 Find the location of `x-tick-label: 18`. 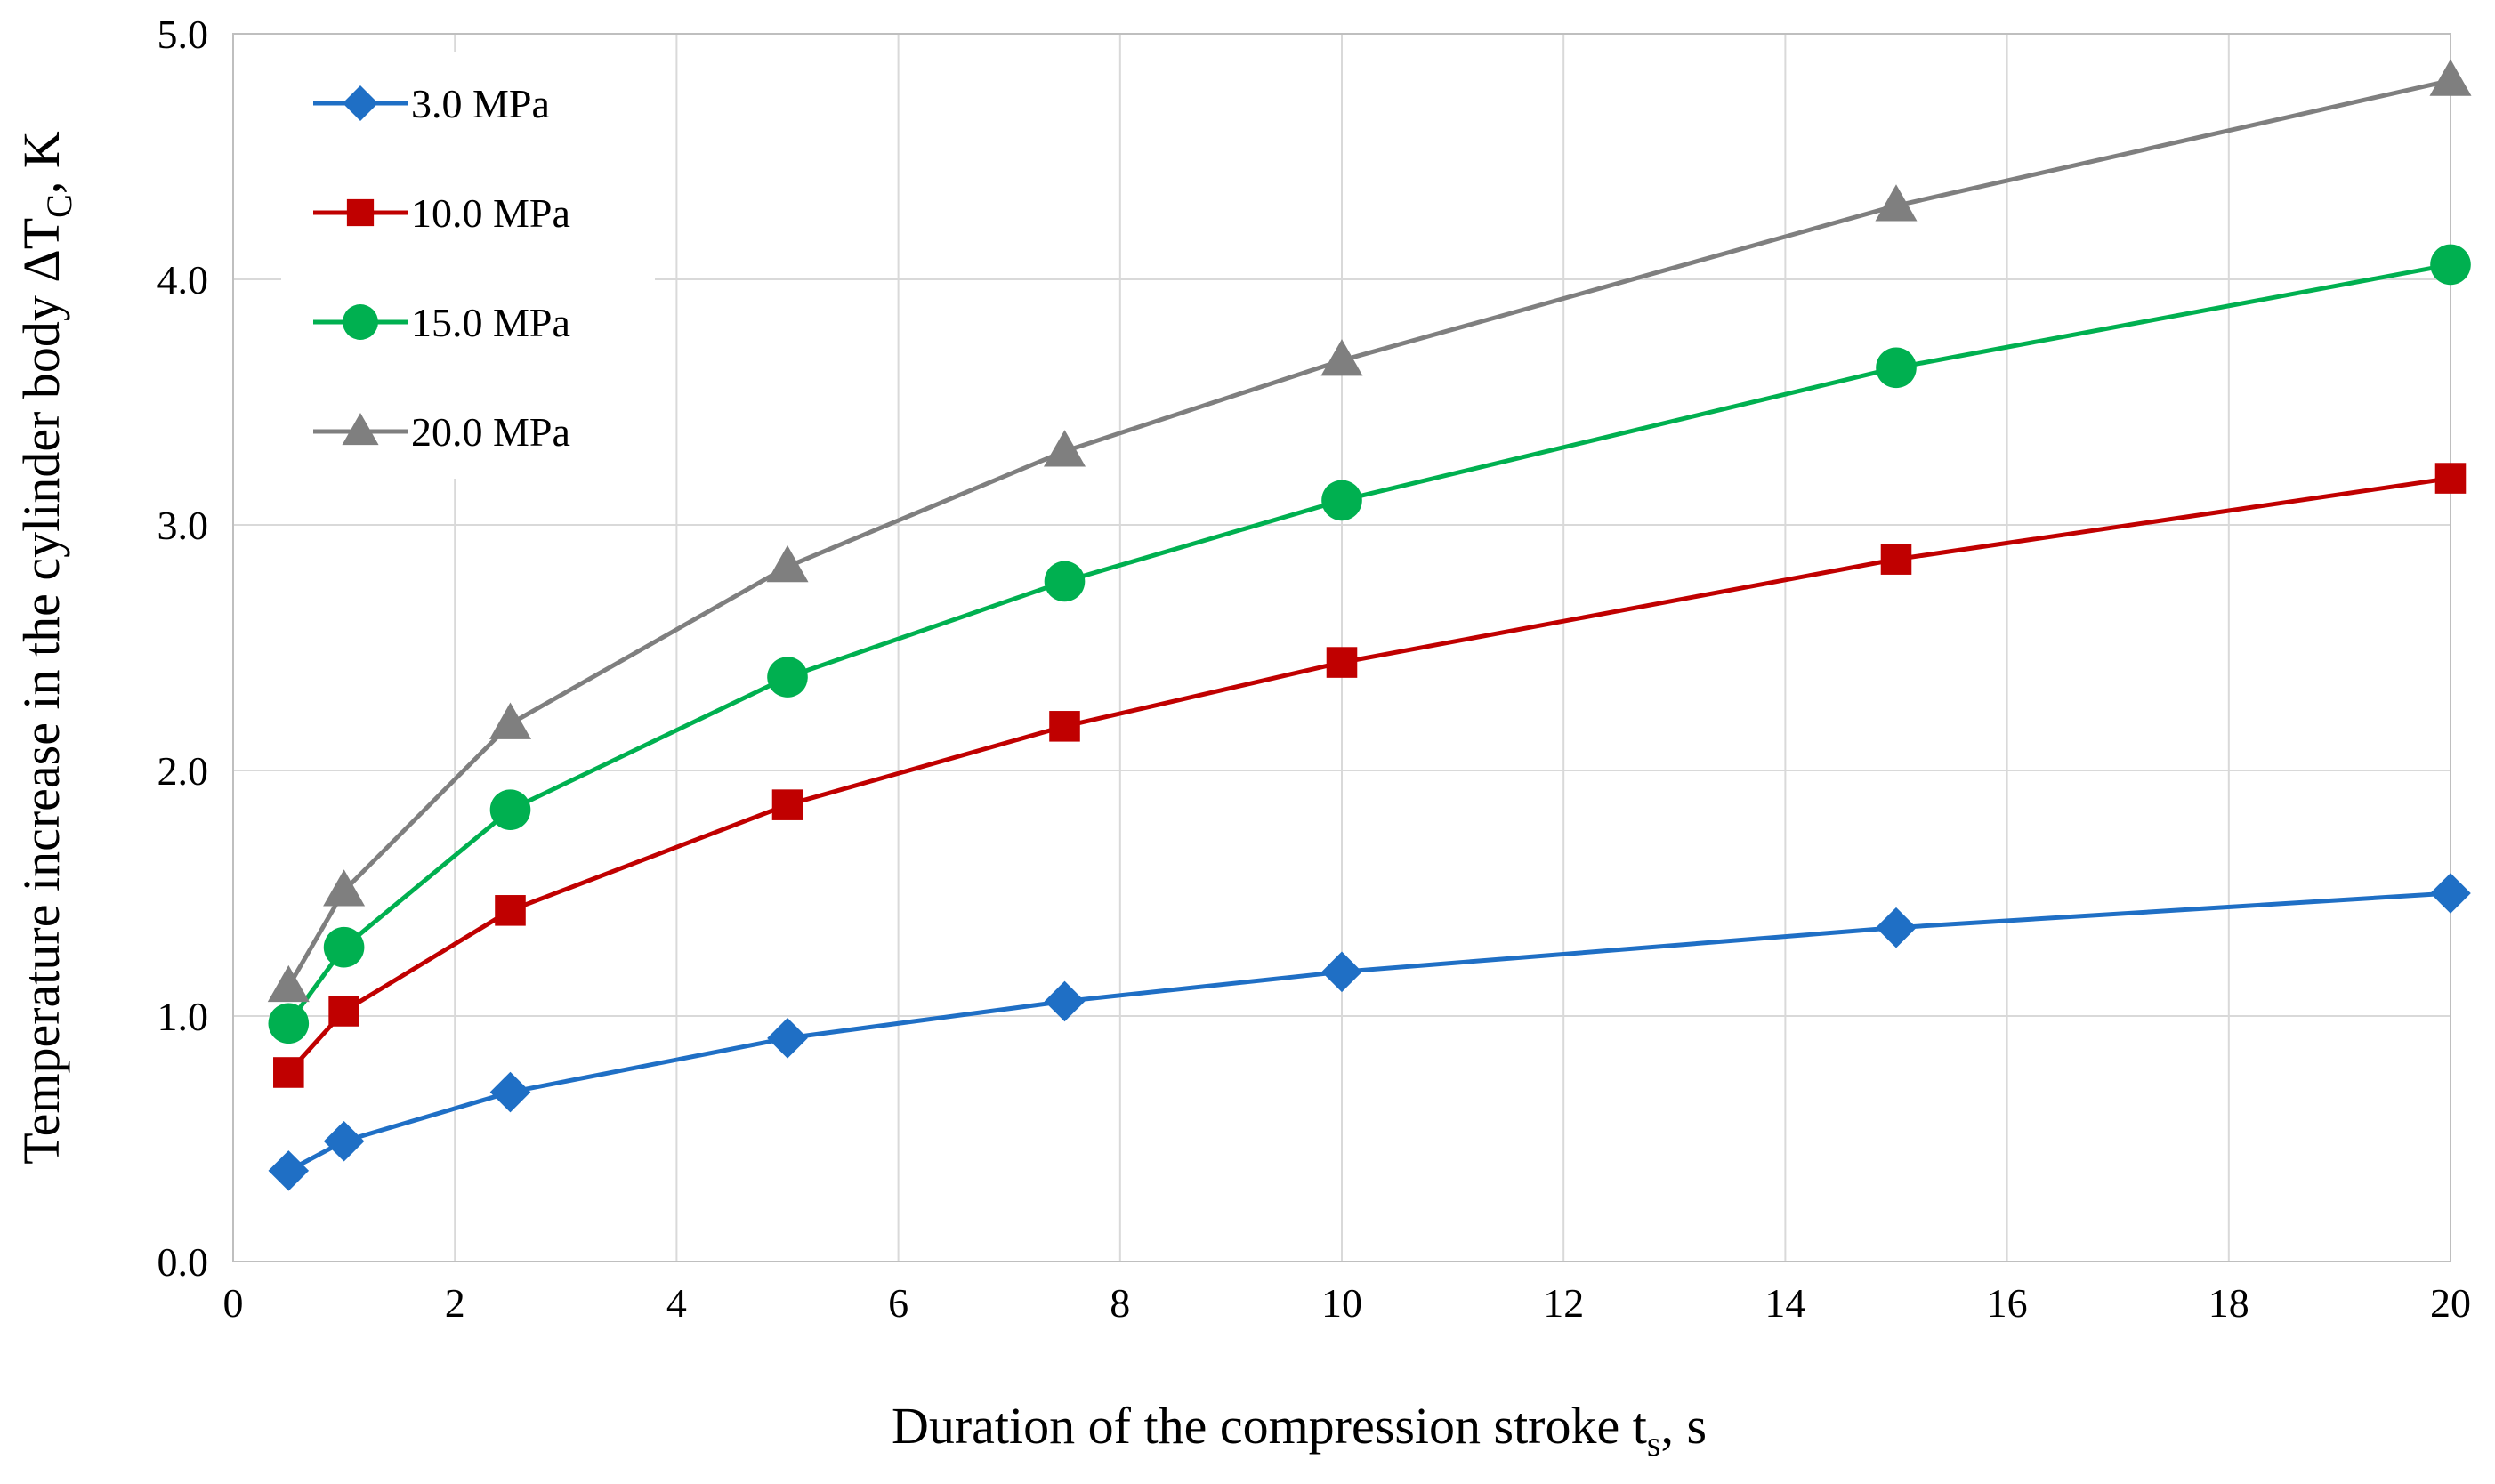

x-tick-label: 18 is located at coordinates (2228, 1303).